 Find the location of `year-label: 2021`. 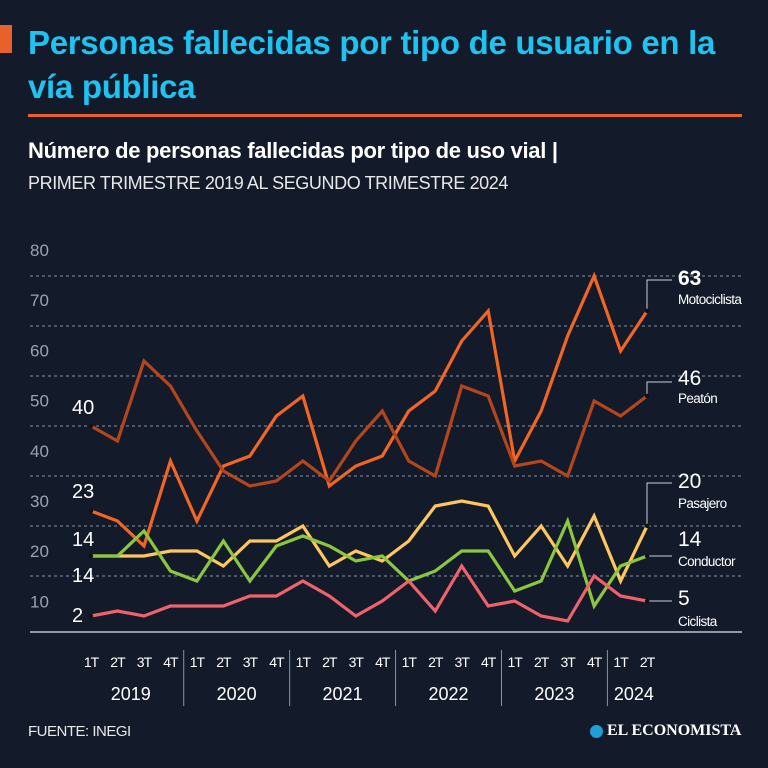

year-label: 2021 is located at coordinates (343, 694).